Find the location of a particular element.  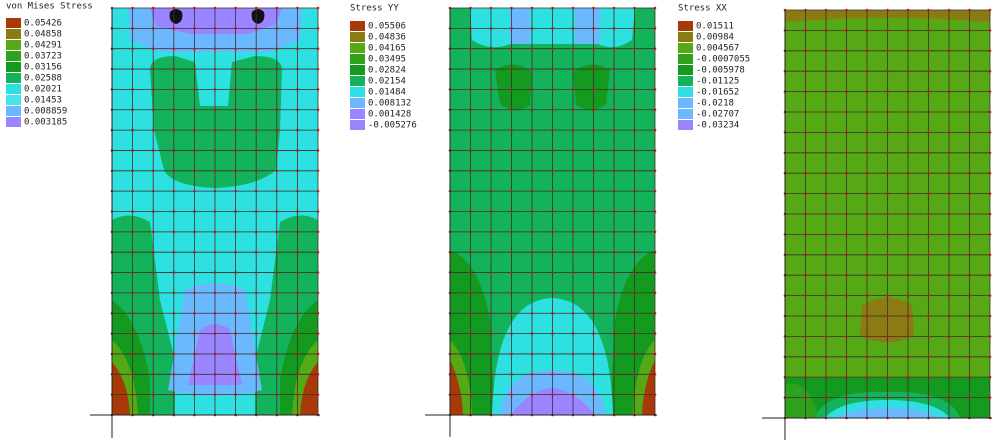

legend-label: 0.01453 is located at coordinates (43, 101).